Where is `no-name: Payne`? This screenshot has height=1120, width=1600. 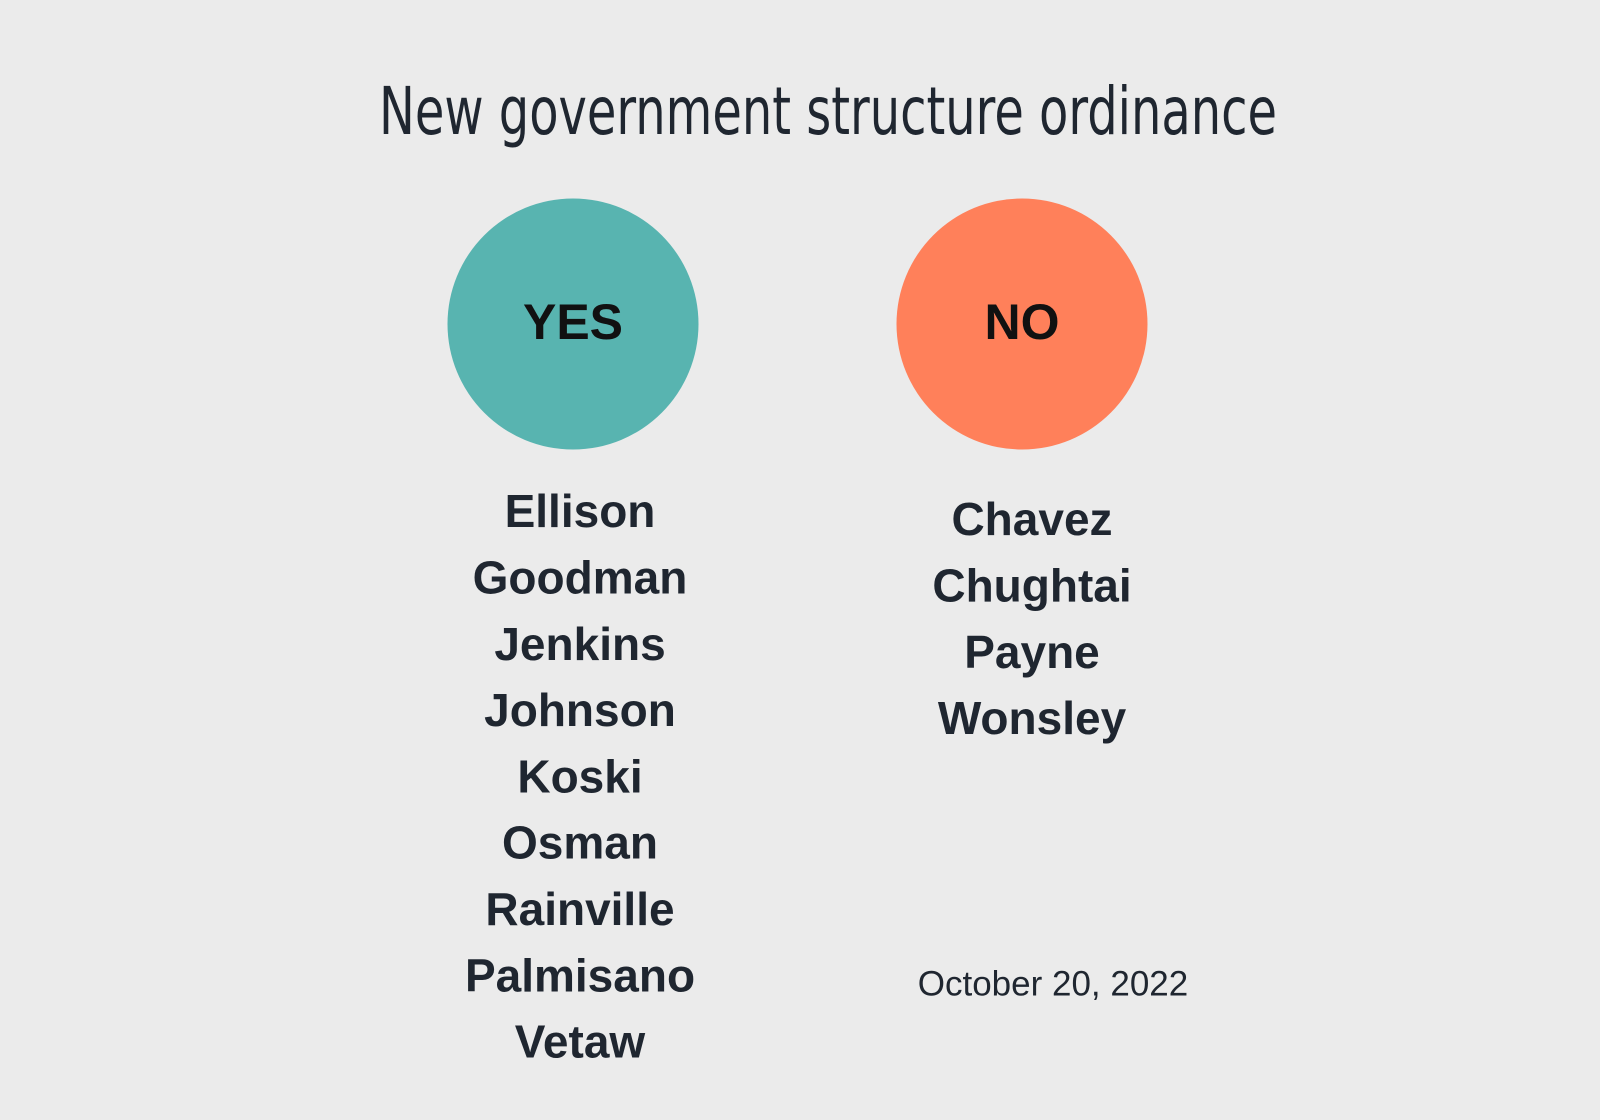 no-name: Payne is located at coordinates (1032, 652).